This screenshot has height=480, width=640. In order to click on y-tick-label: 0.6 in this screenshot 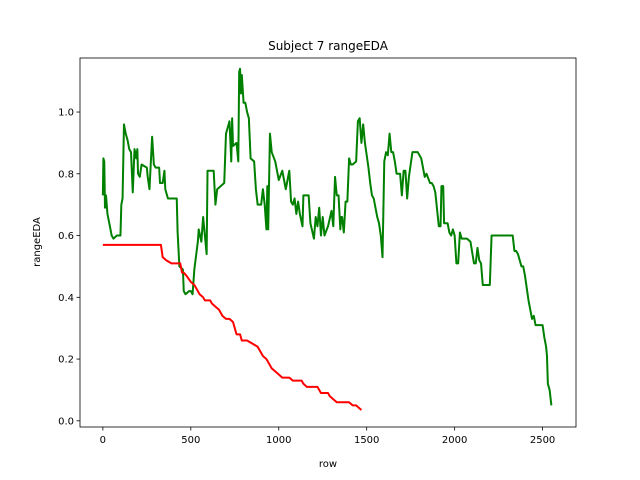, I will do `click(66, 236)`.